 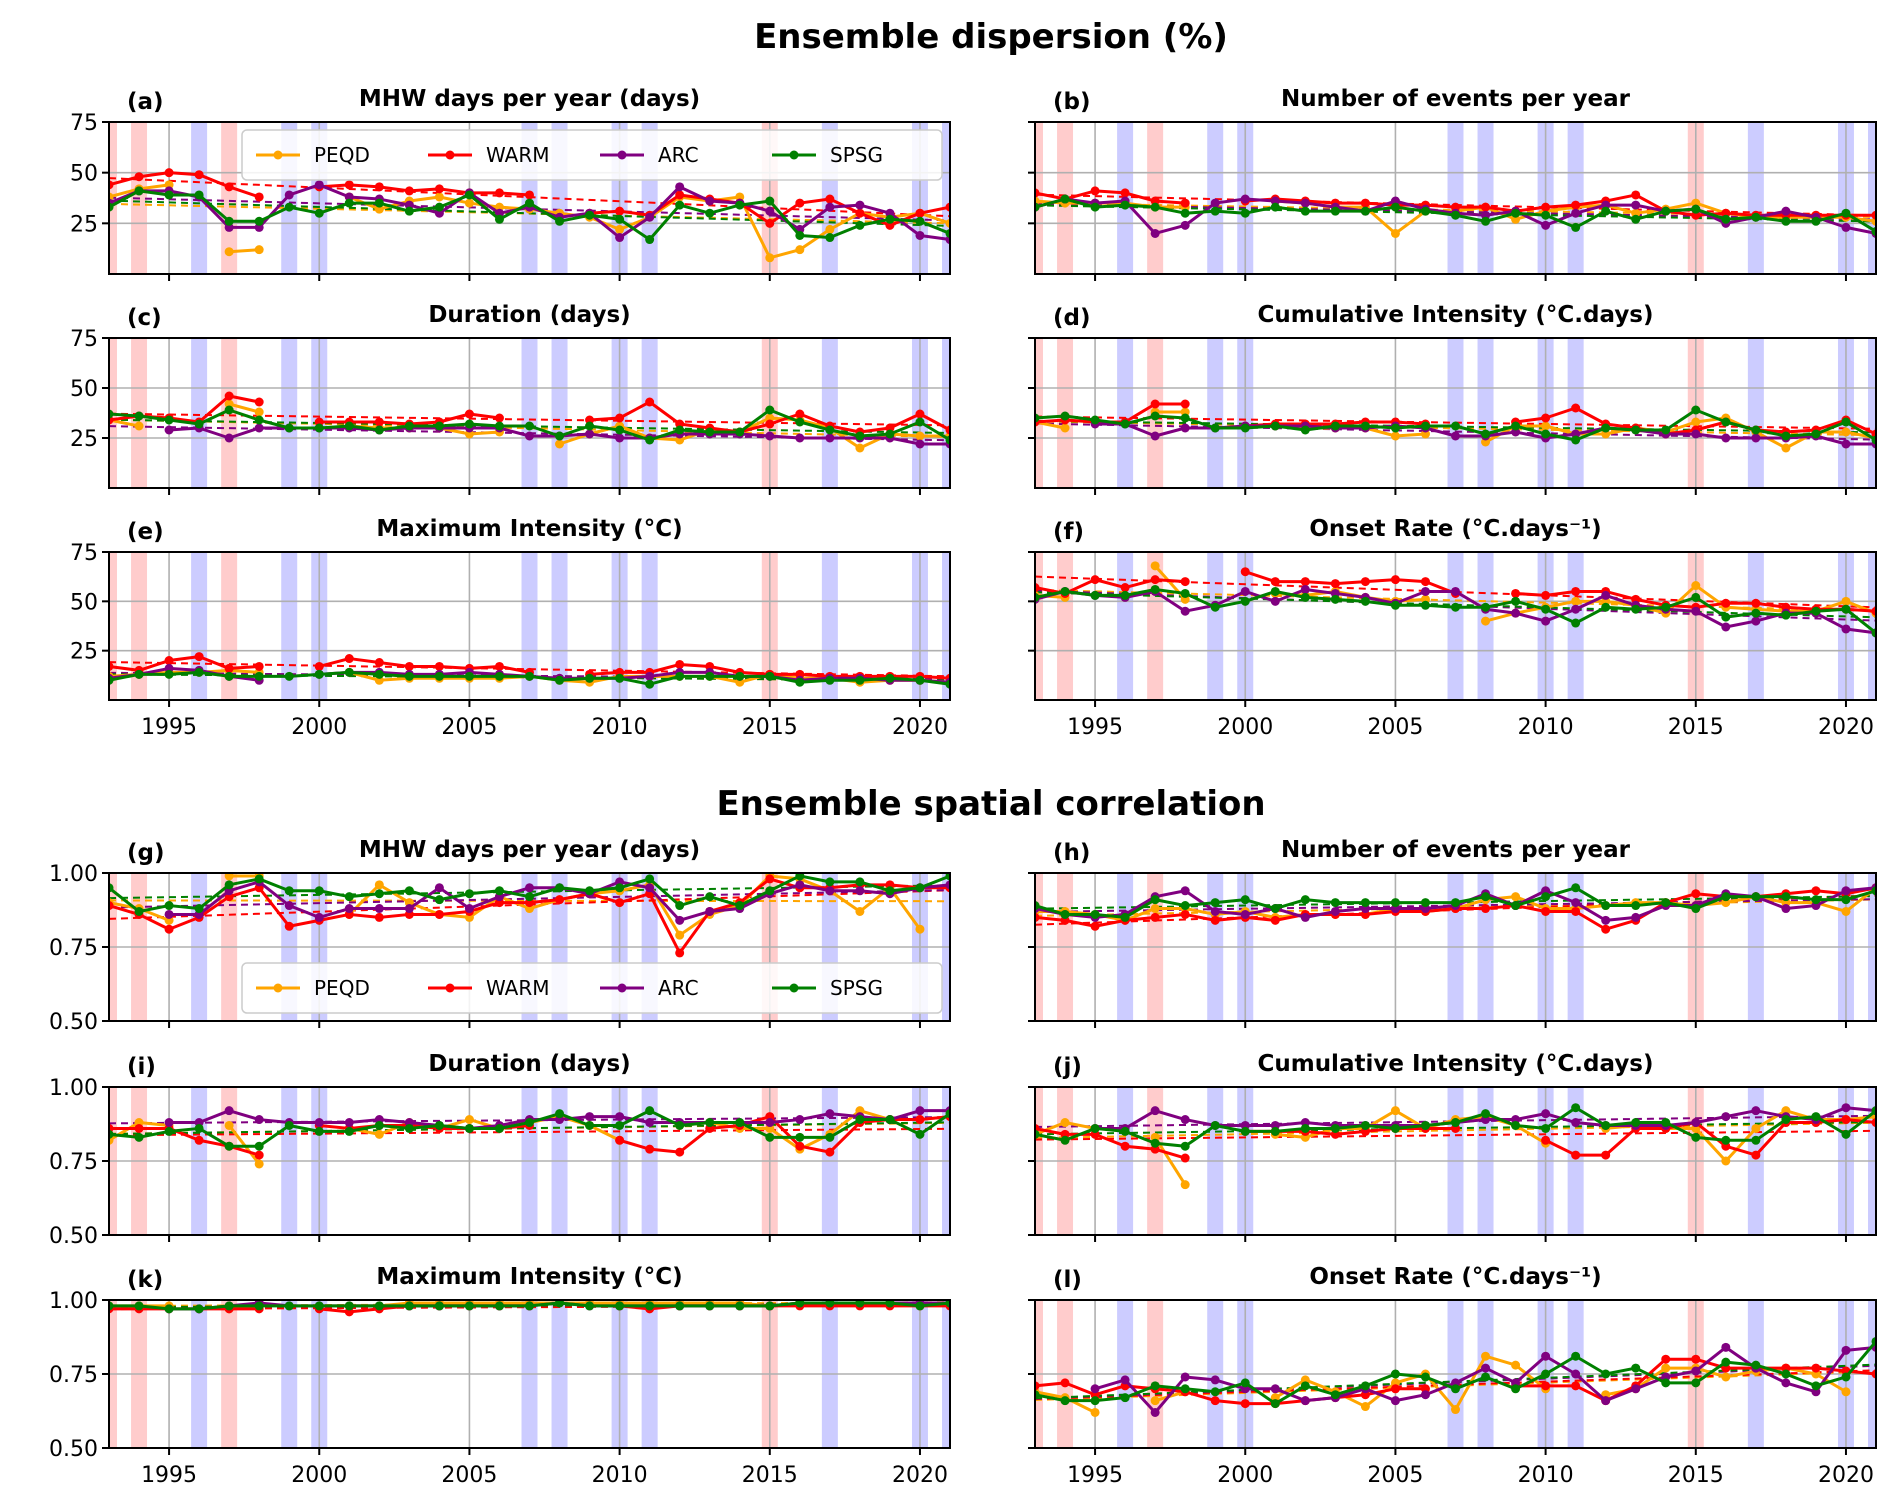 What do you see at coordinates (1031, 388) in the screenshot?
I see `y-axis` at bounding box center [1031, 388].